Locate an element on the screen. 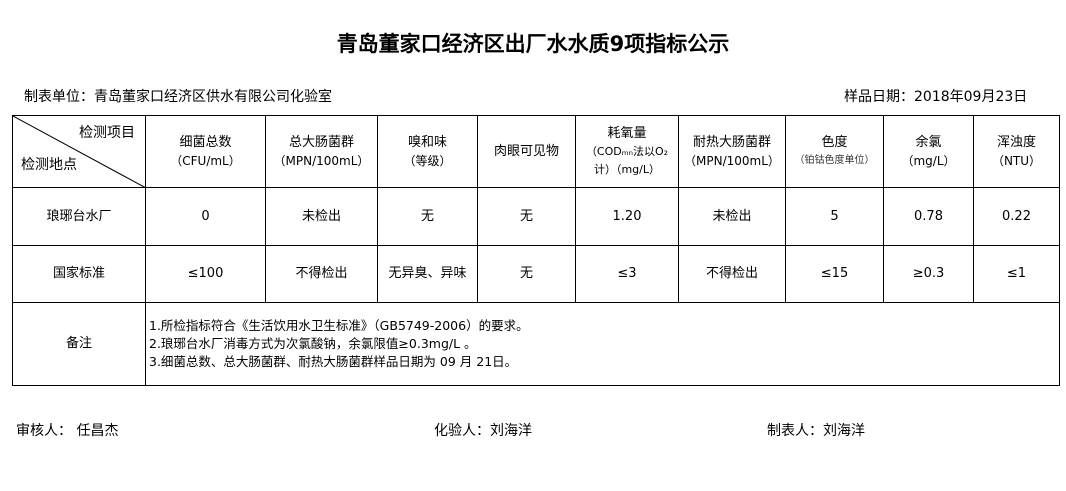 The width and height of the screenshot is (1066, 491). table-cell: ≥0.3 is located at coordinates (928, 274).